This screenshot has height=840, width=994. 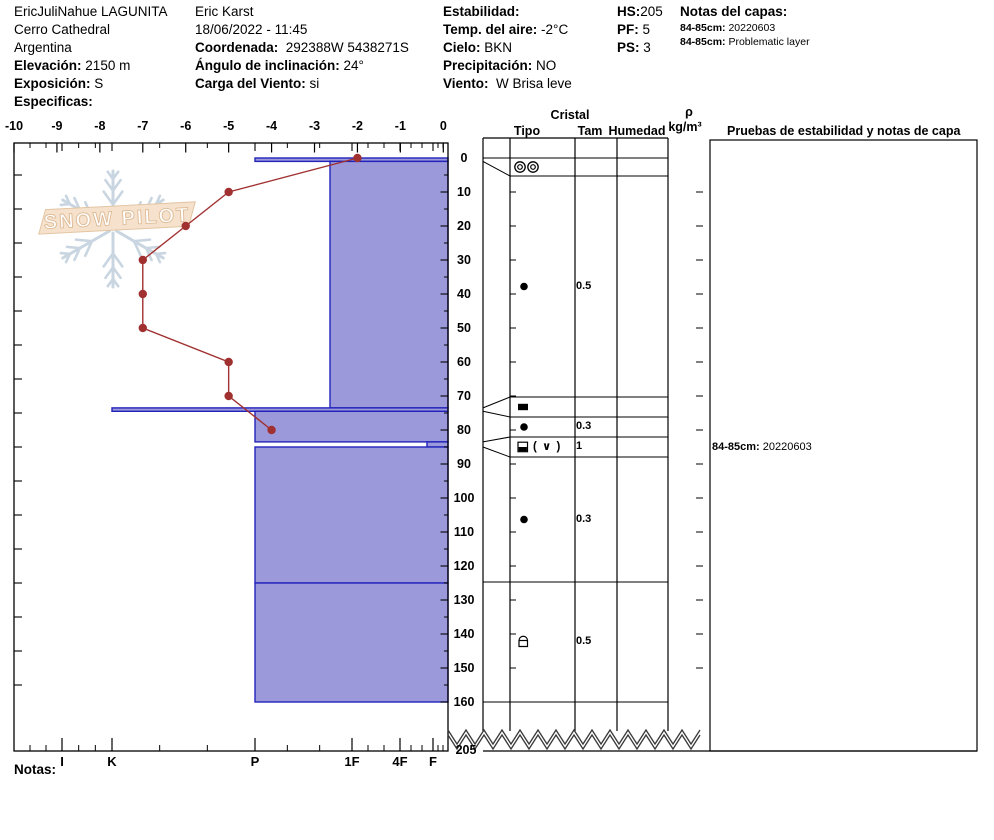 What do you see at coordinates (579, 446) in the screenshot?
I see `crystal-size-value: 1` at bounding box center [579, 446].